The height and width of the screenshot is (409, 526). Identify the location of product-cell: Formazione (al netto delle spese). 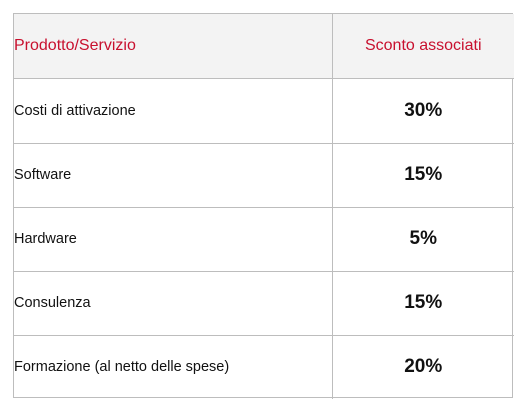
(173, 366).